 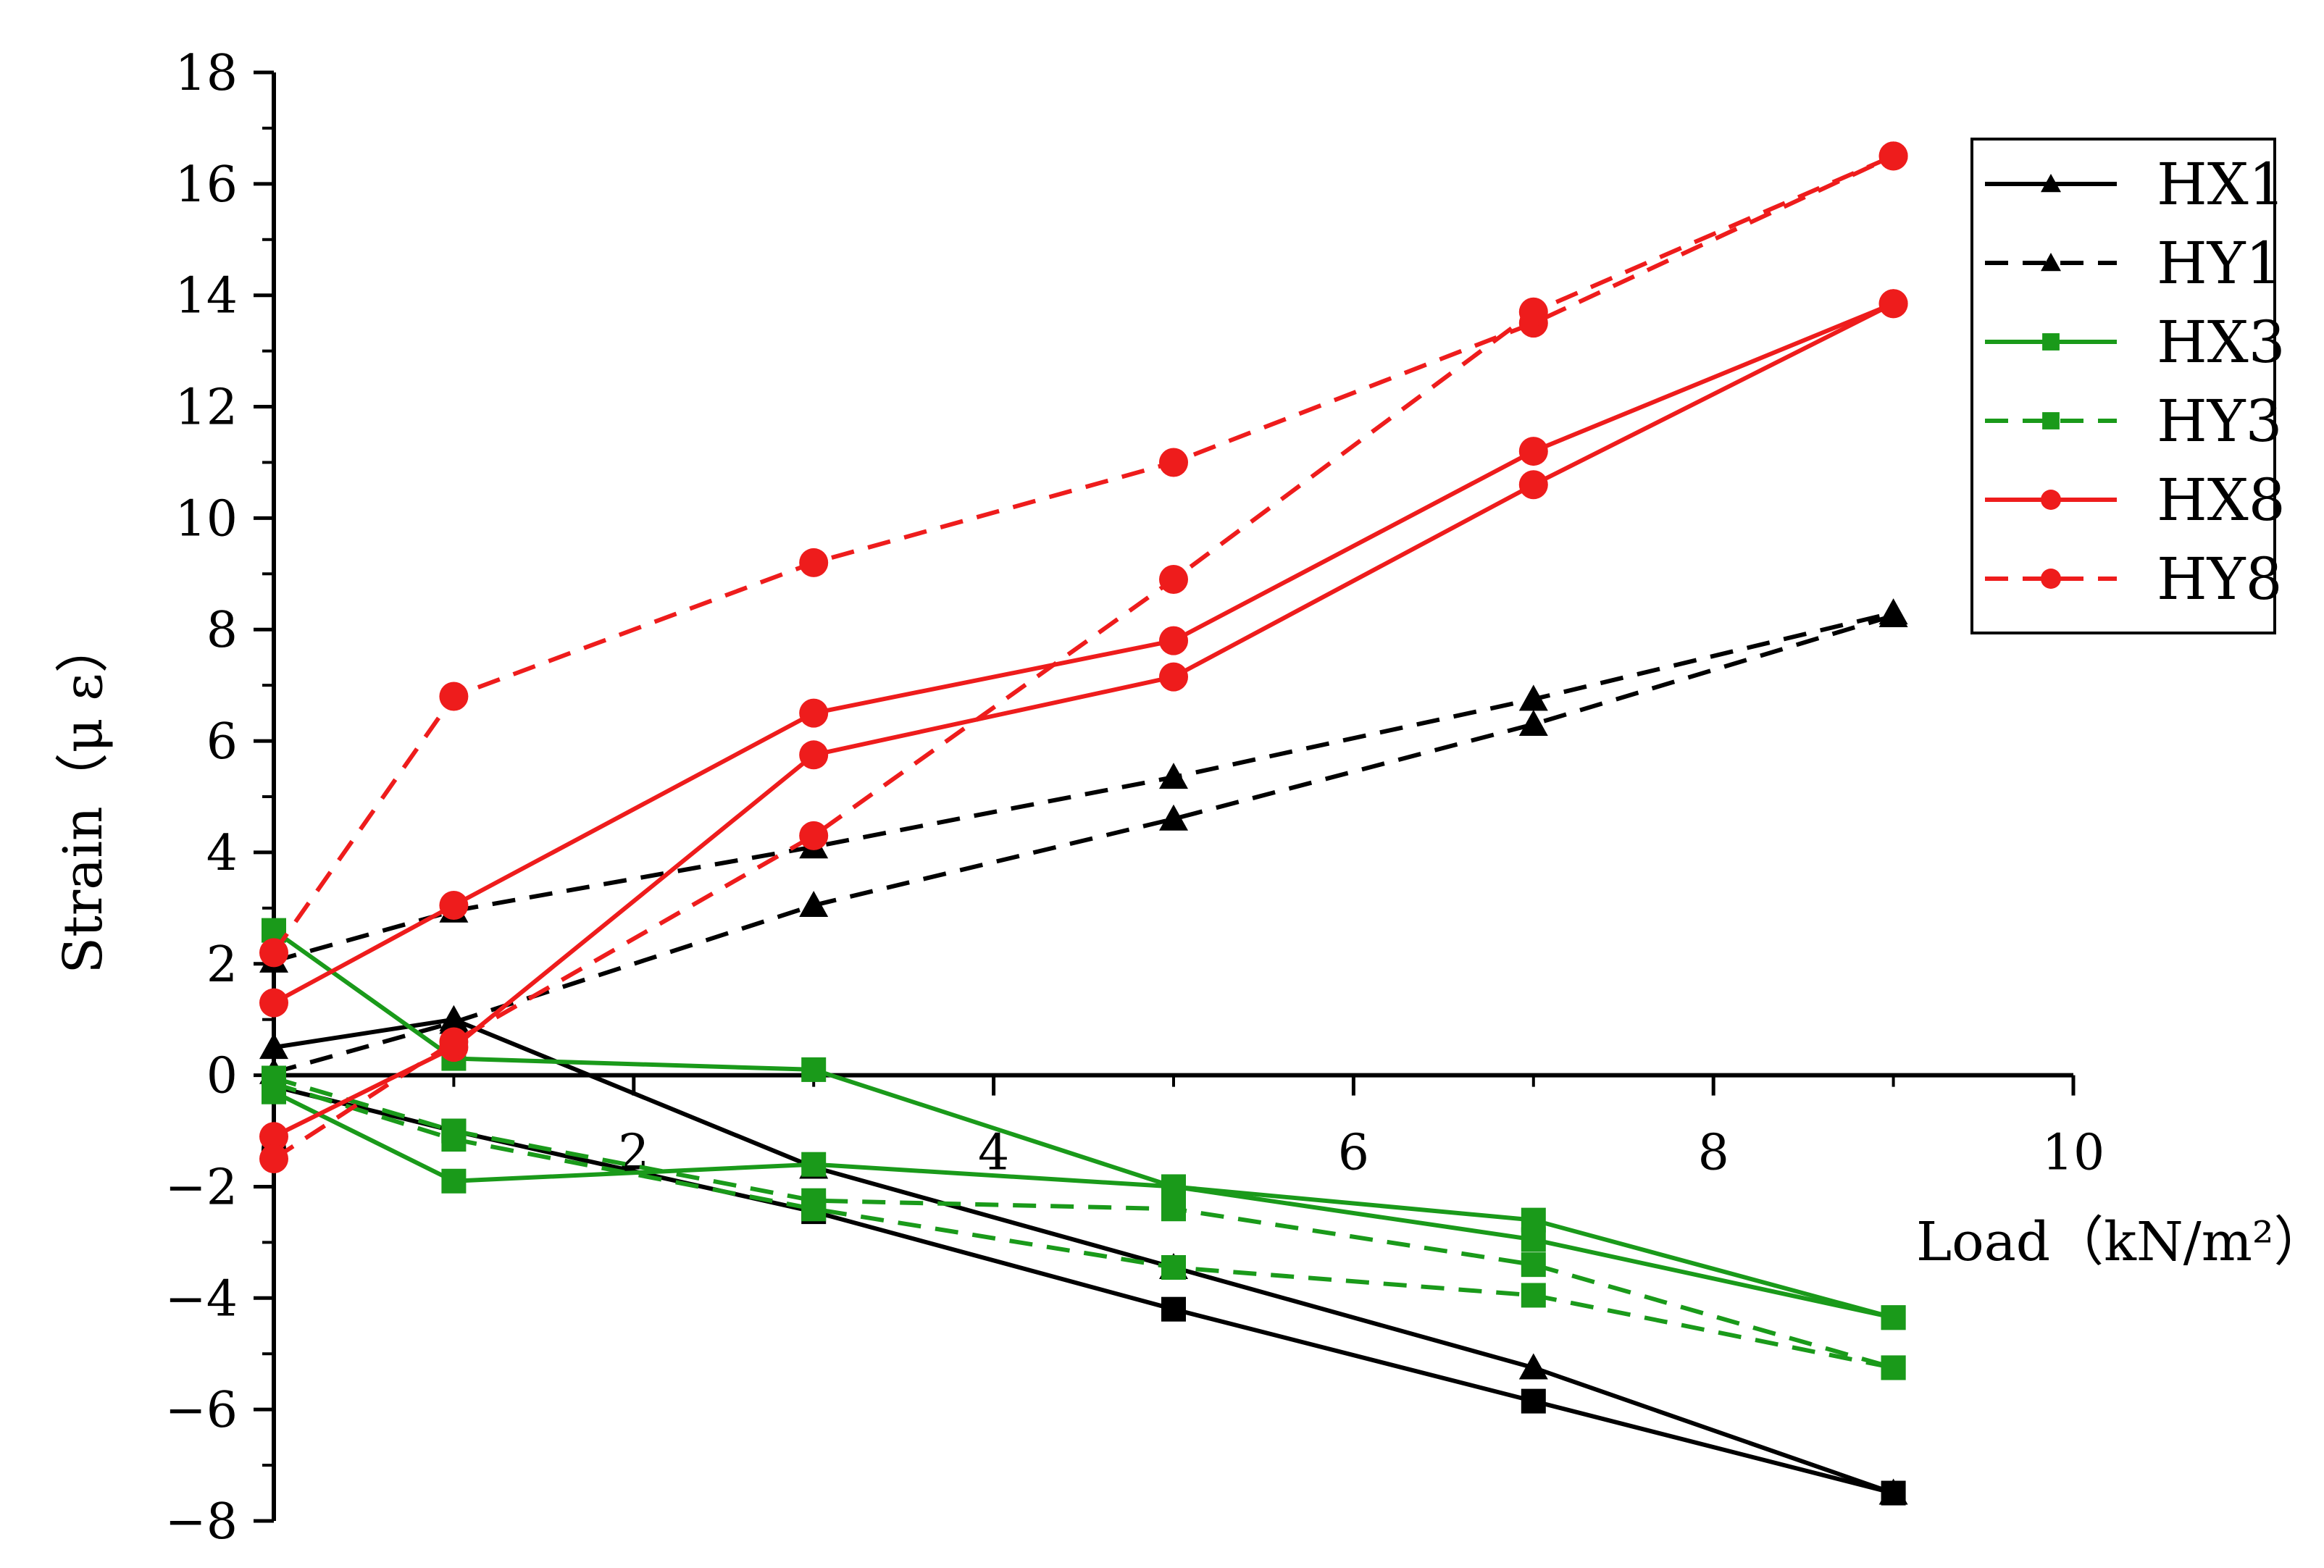 I want to click on y-tick-label: 2, so click(x=222, y=965).